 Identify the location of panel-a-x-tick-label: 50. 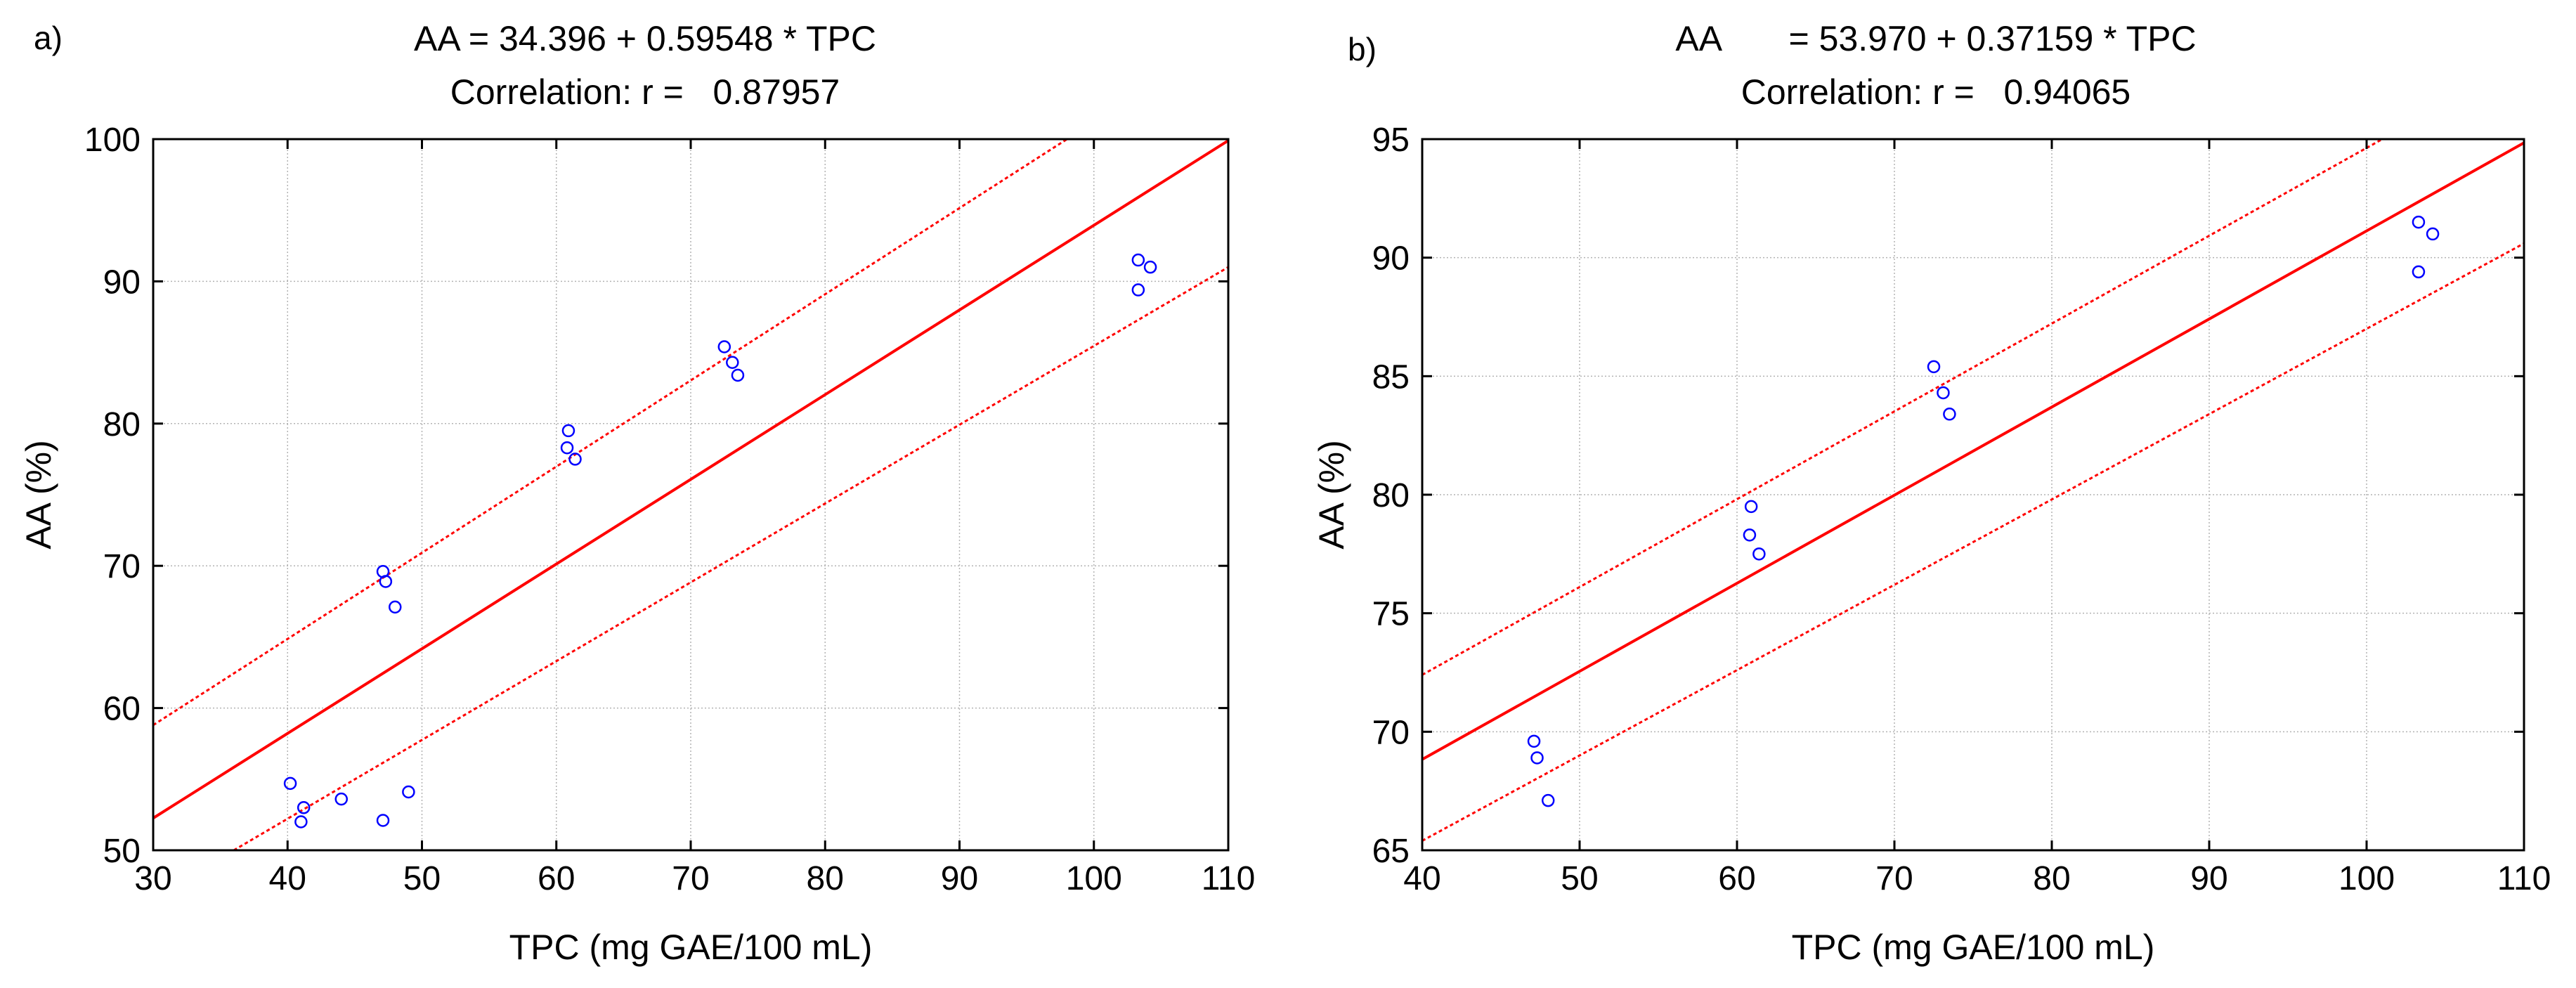
(422, 878).